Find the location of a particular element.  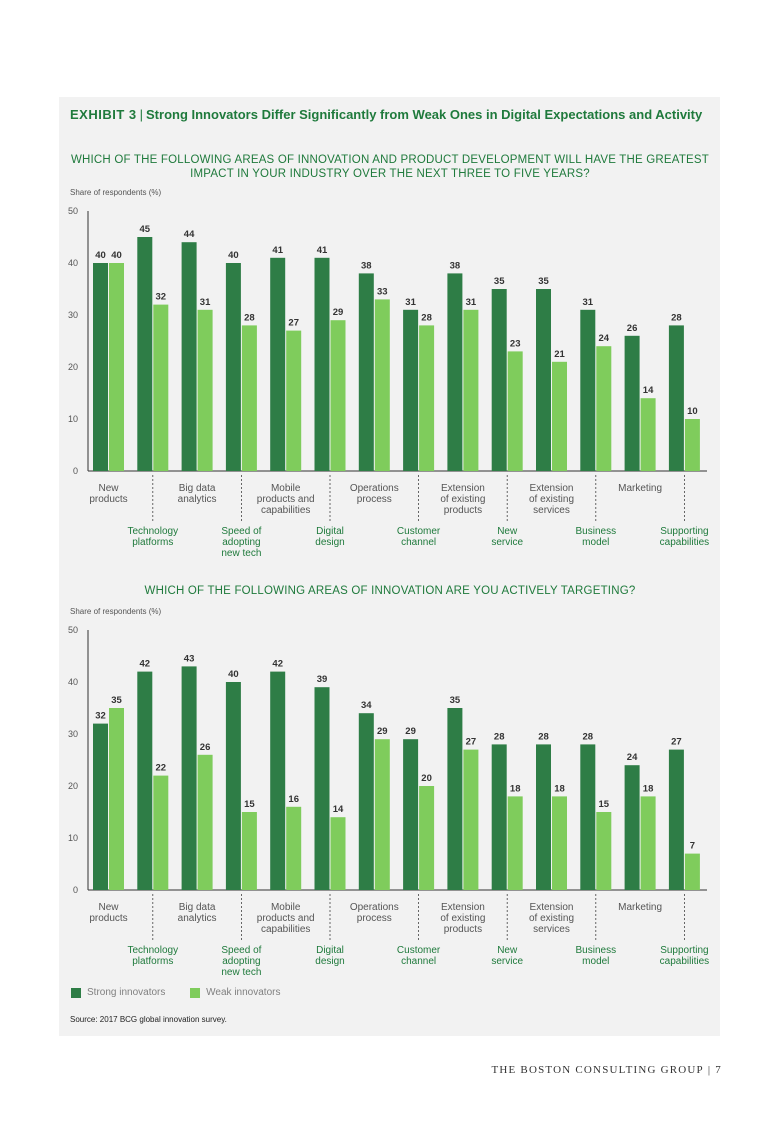

legend-swatch-weak is located at coordinates (195, 992).